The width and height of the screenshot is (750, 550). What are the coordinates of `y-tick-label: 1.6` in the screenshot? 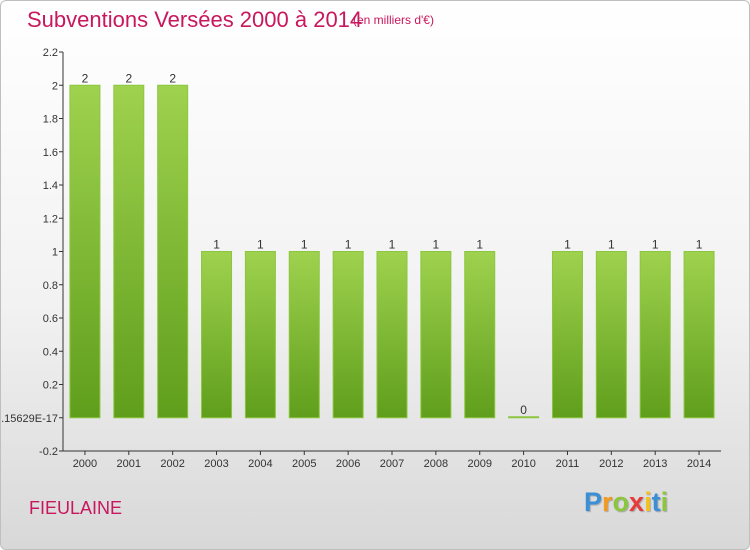 It's located at (50, 153).